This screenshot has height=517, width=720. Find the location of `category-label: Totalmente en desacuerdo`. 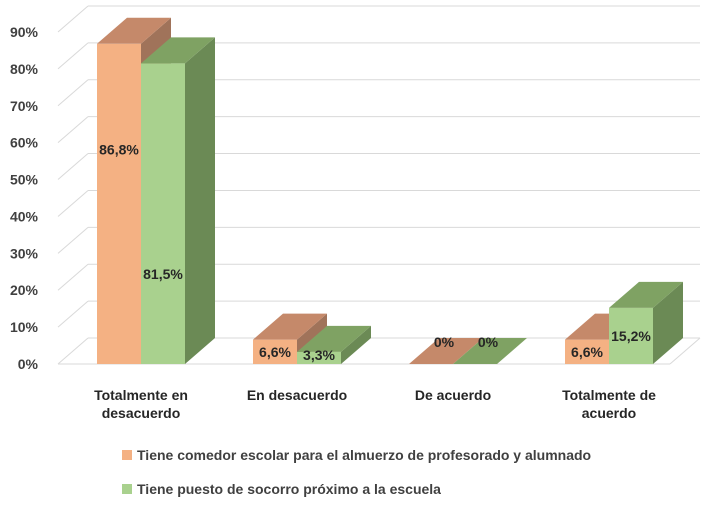

category-label: Totalmente en desacuerdo is located at coordinates (141, 404).